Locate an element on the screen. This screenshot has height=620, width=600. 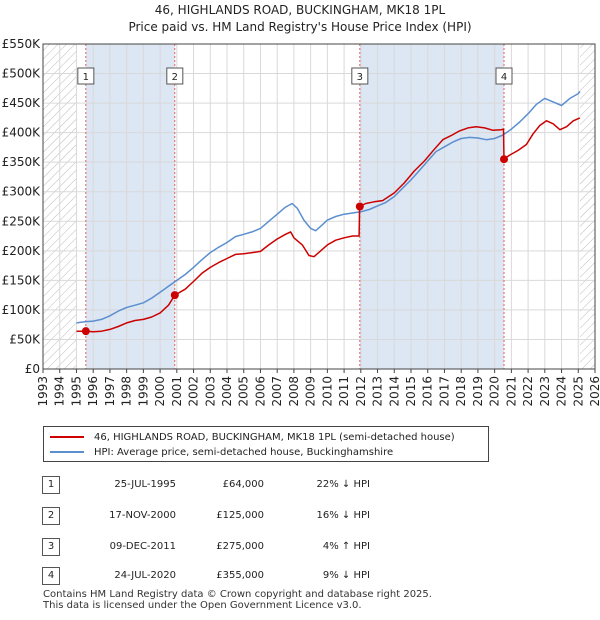
sale-row: 4 24-JUL-2020 £355,000 9% ↓ HPI is located at coordinates (220, 576).